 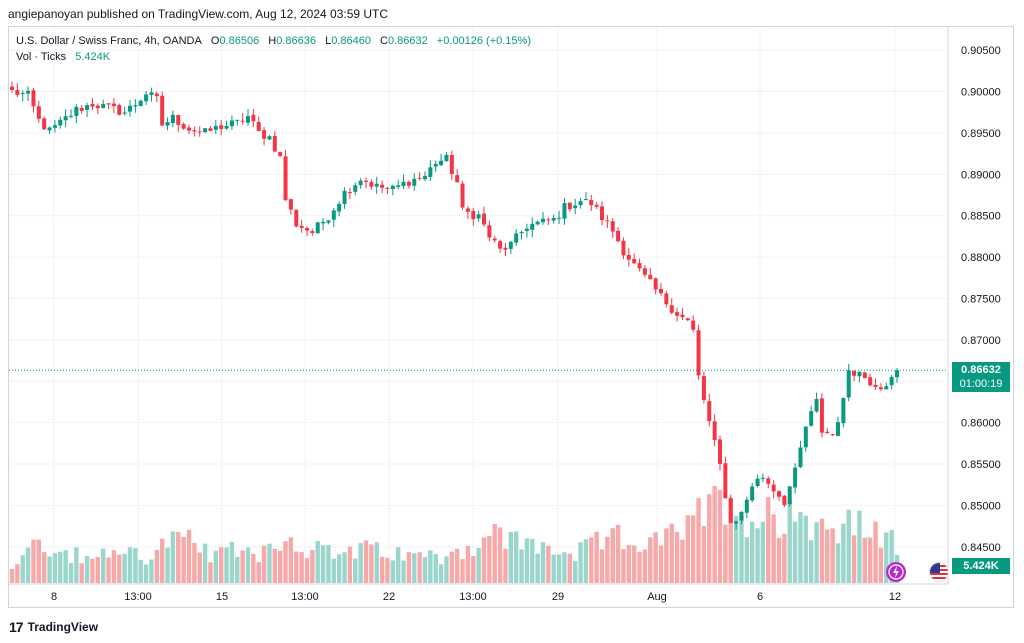 What do you see at coordinates (981, 370) in the screenshot?
I see `last-price-value: 0.86632` at bounding box center [981, 370].